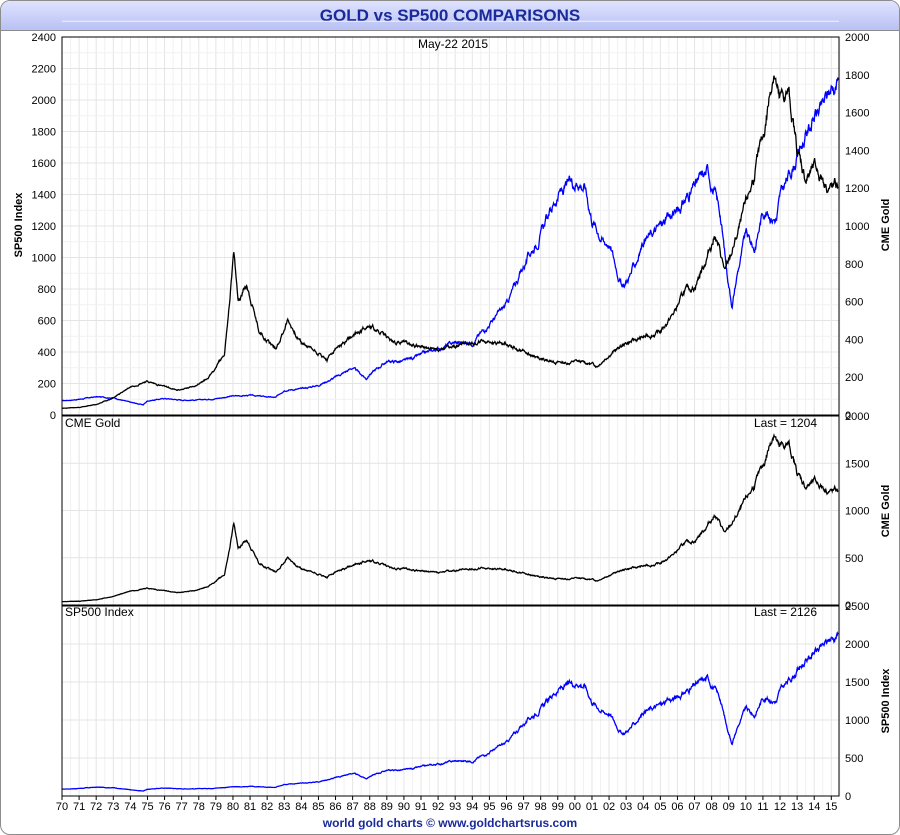 This screenshot has width=900, height=835. Describe the element at coordinates (694, 807) in the screenshot. I see `x-tick-label: 07` at that location.